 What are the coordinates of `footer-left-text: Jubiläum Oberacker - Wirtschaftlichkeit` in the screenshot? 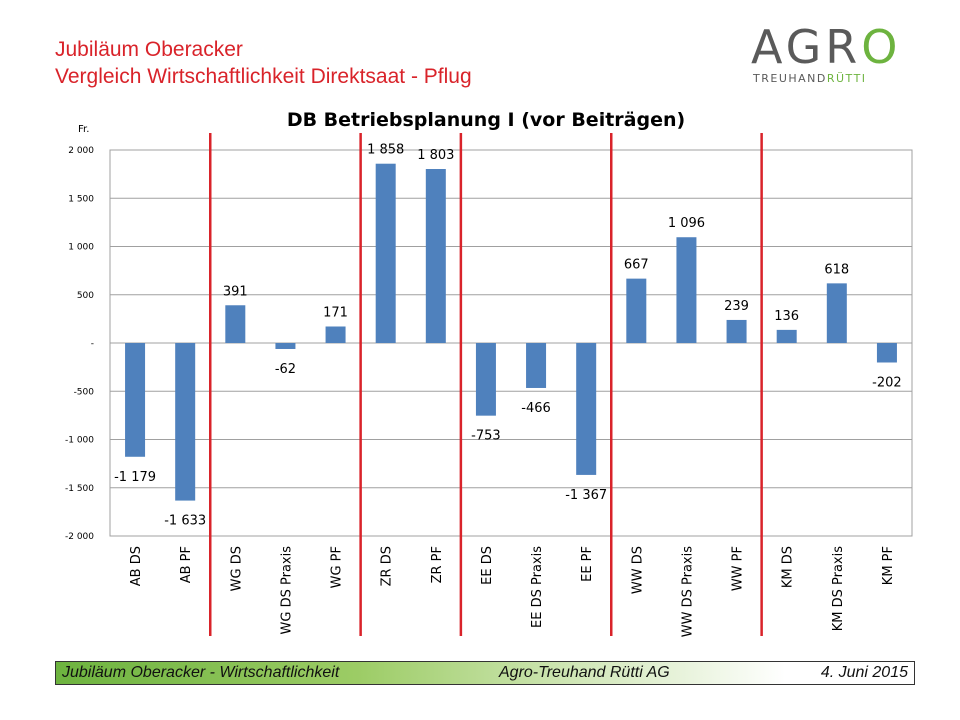 It's located at (201, 672).